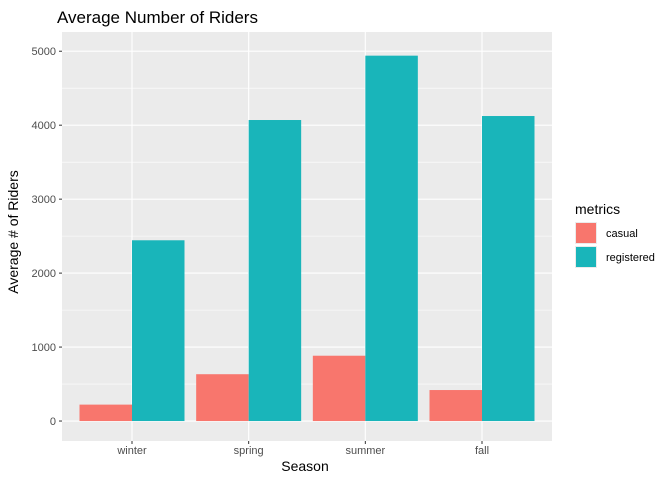 The width and height of the screenshot is (672, 480). What do you see at coordinates (131, 451) in the screenshot?
I see `x-tick-label: winter` at bounding box center [131, 451].